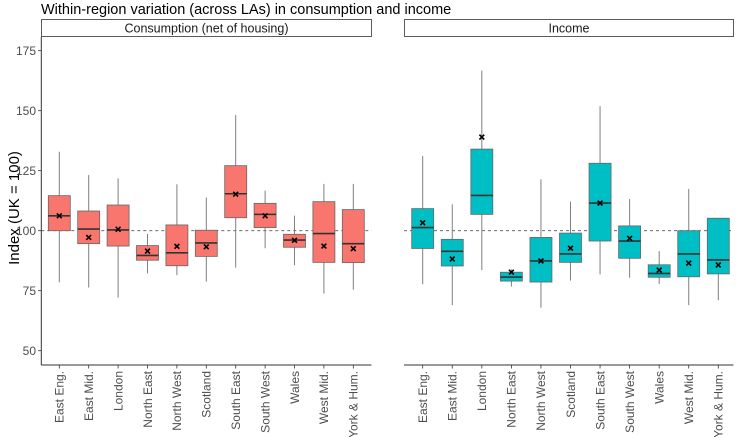  Describe the element at coordinates (26, 51) in the screenshot. I see `y-tick-label: 175` at that location.